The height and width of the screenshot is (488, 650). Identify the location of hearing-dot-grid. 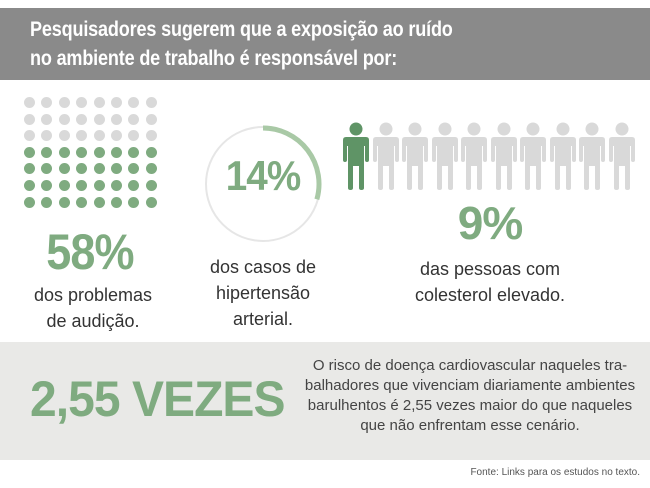
(99, 159).